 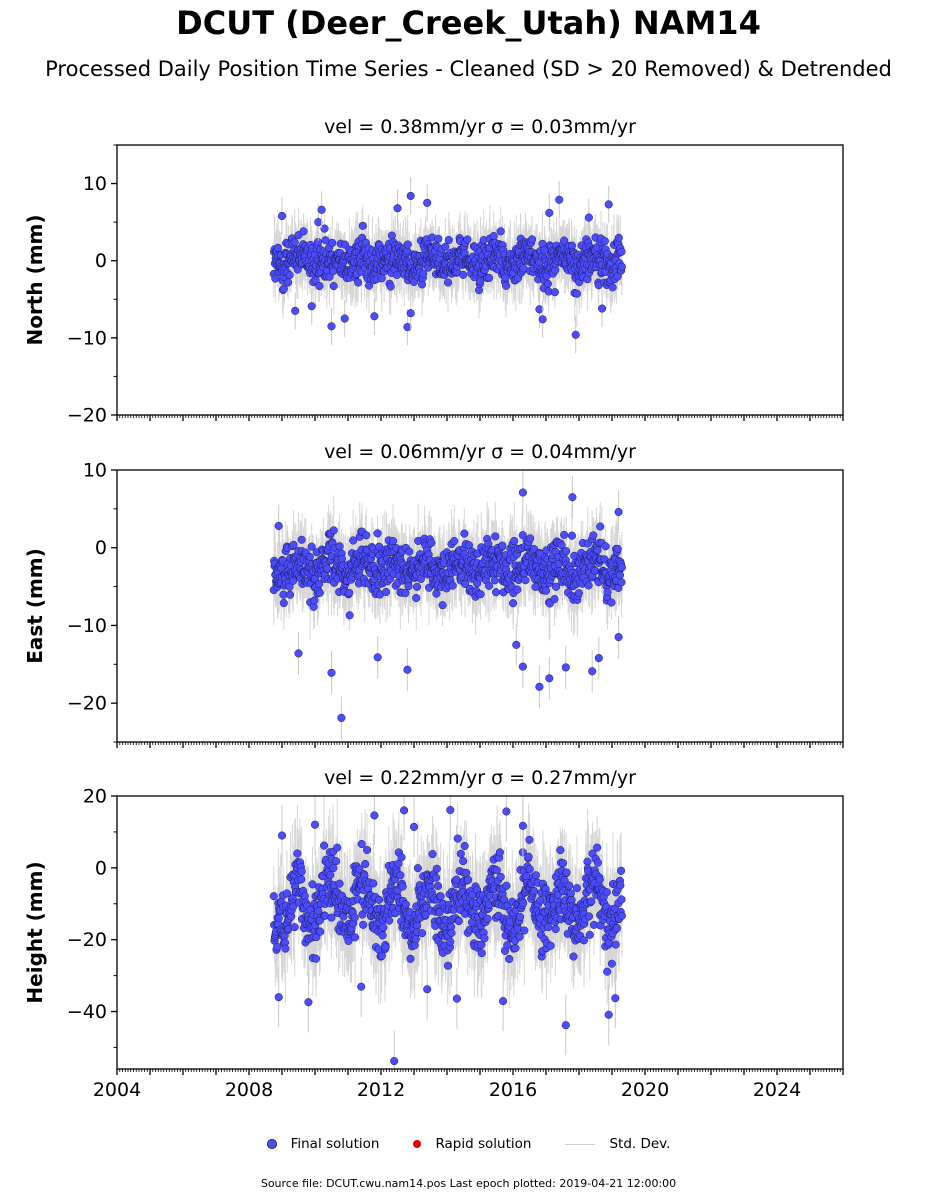 I want to click on y-tick-label: −20, so click(x=87, y=704).